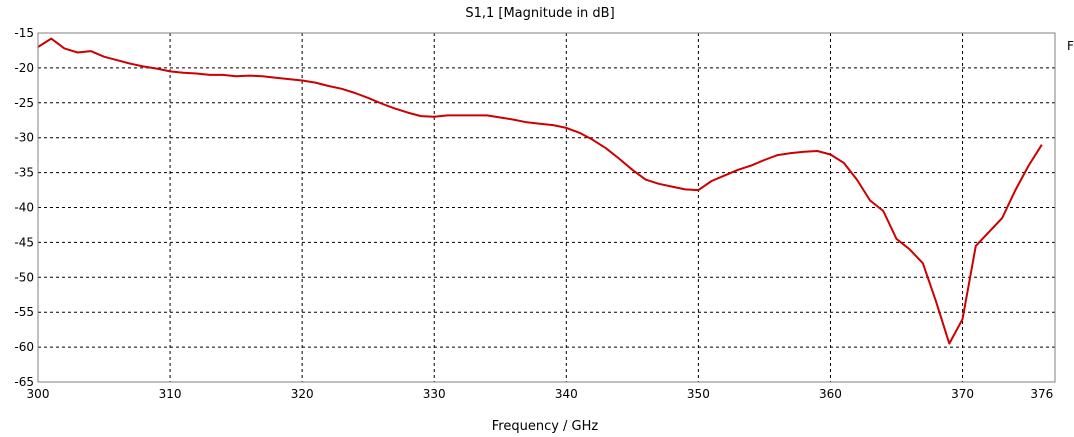 This screenshot has height=437, width=1074. Describe the element at coordinates (24, 138) in the screenshot. I see `y-tick-label: -30` at that location.